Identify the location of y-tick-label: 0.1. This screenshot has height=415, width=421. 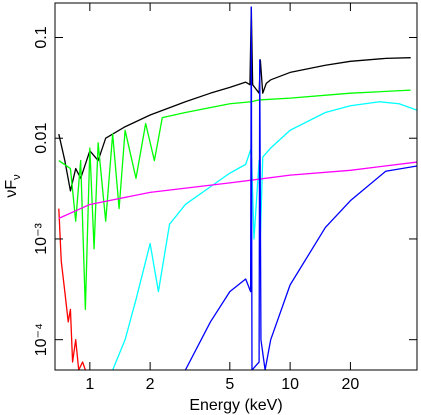
(41, 37).